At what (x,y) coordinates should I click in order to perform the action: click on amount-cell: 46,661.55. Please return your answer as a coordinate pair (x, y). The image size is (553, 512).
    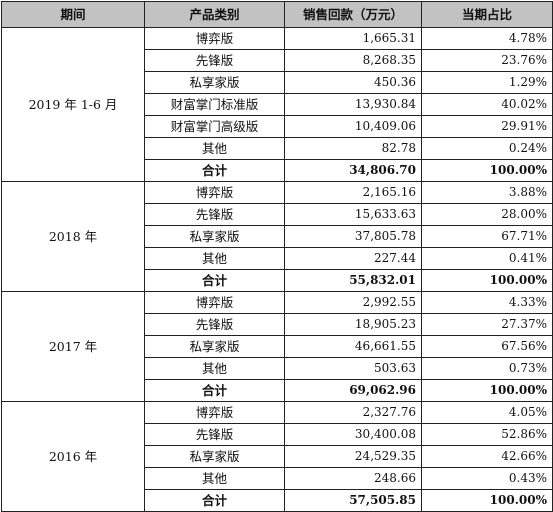
    Looking at the image, I should click on (353, 346).